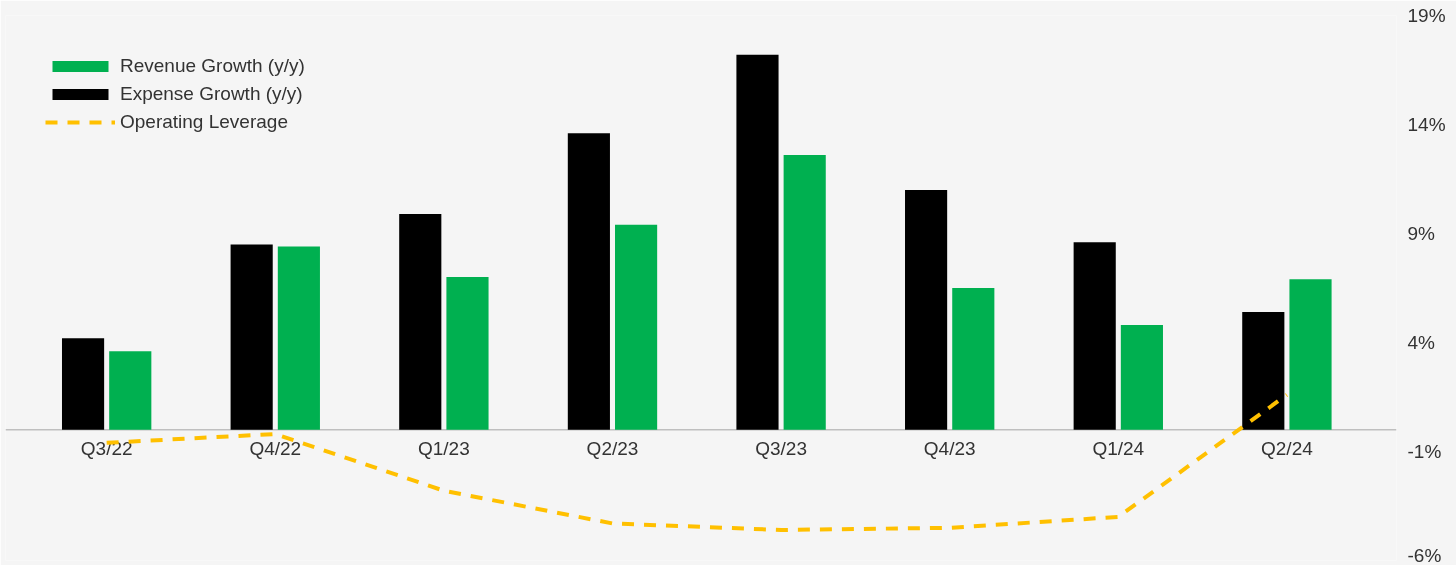 The width and height of the screenshot is (1456, 565). Describe the element at coordinates (1424, 554) in the screenshot. I see `y-tick-label: -6%` at that location.